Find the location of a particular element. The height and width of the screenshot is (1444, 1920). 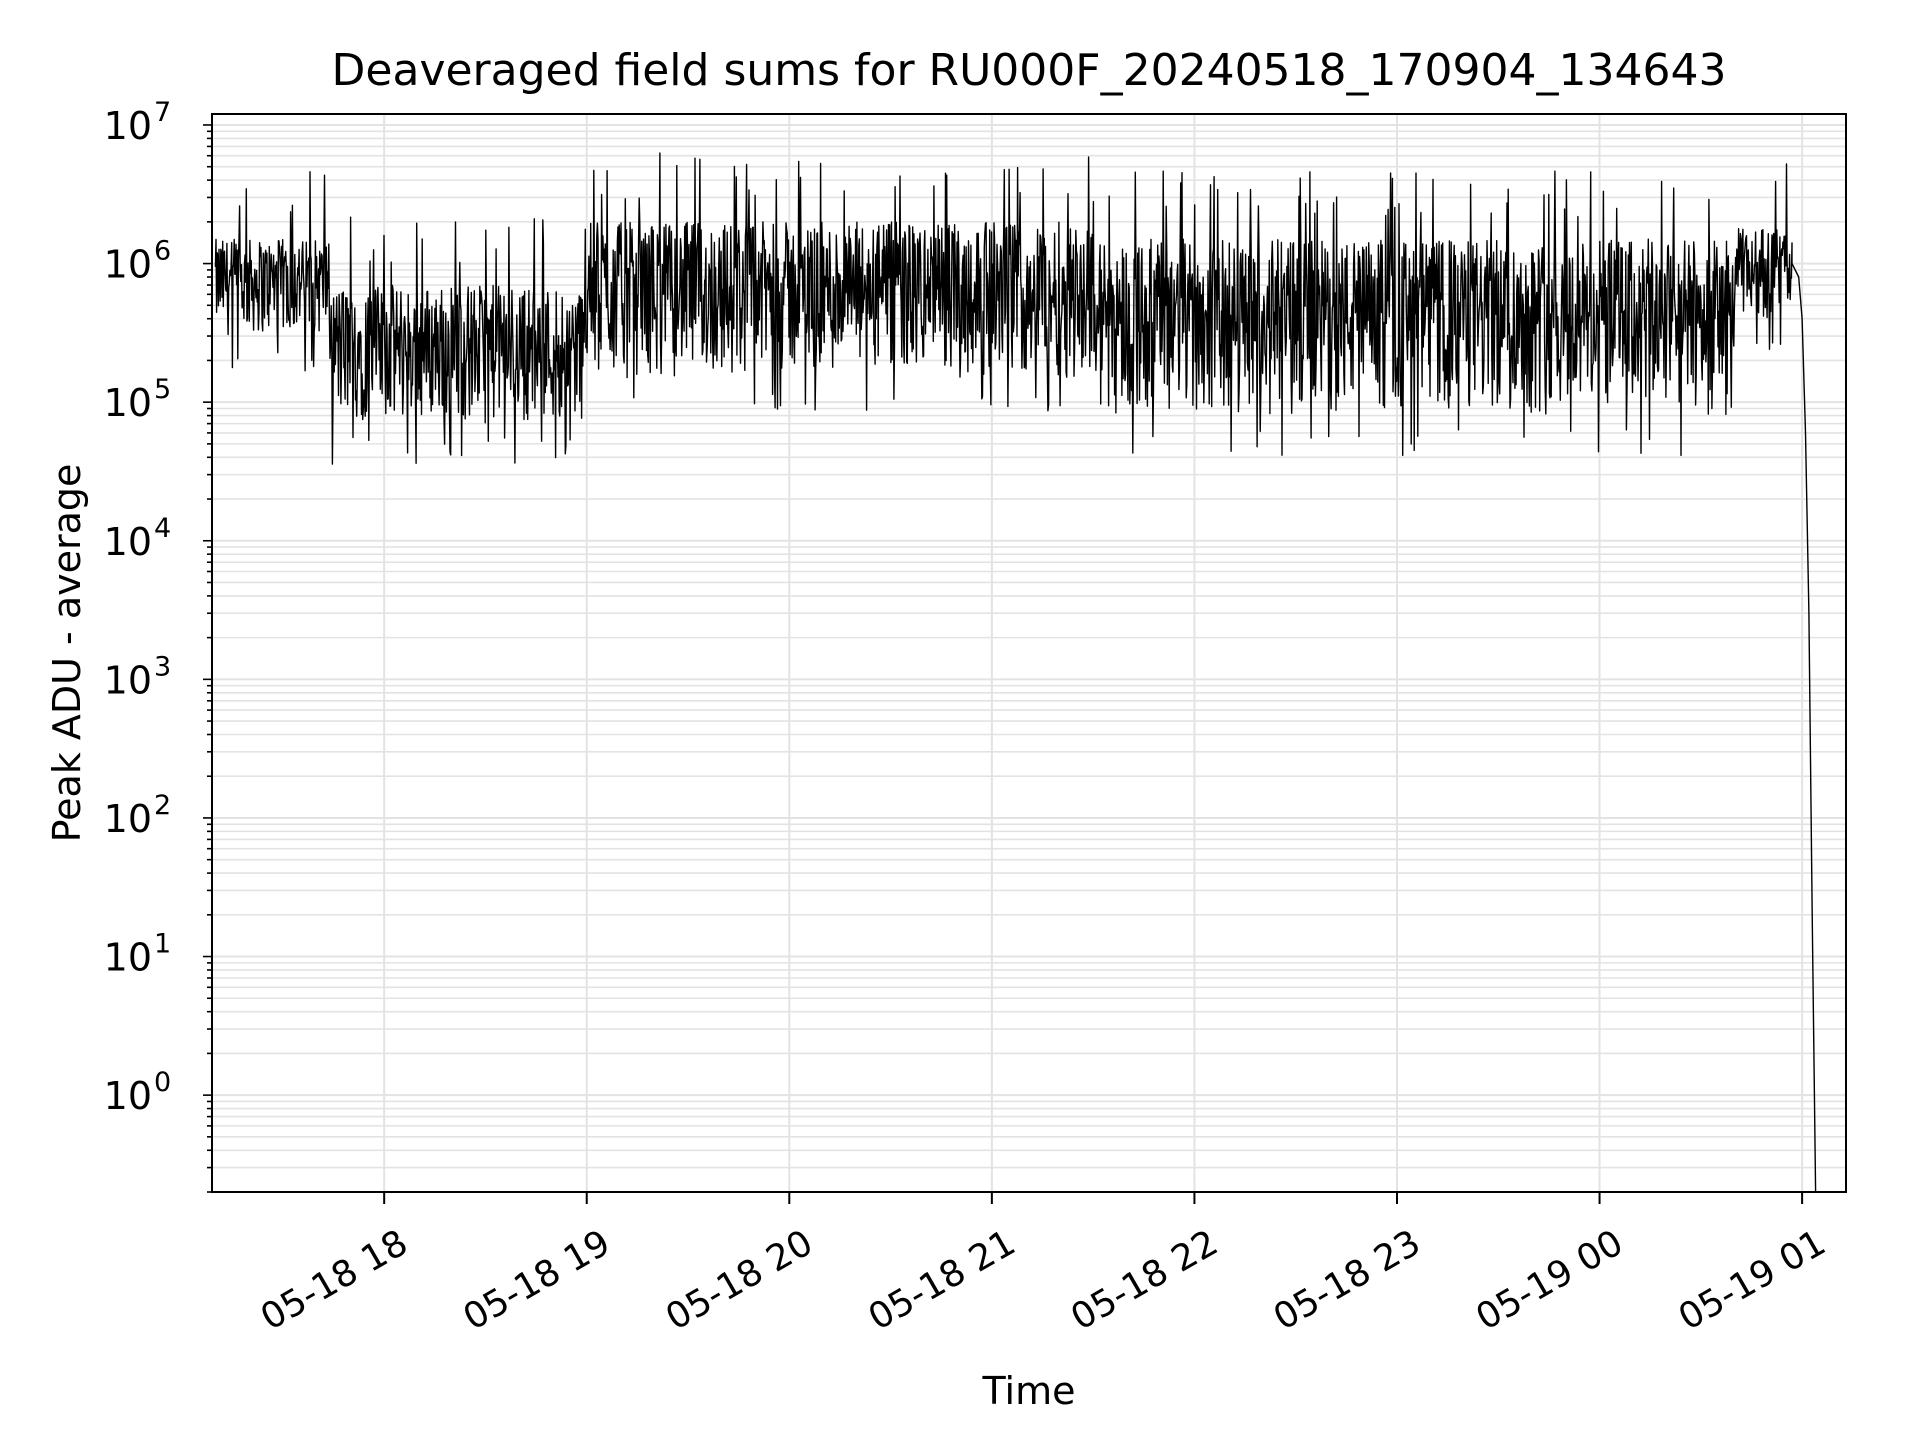

y-tick-exponent: 3 is located at coordinates (162, 666).